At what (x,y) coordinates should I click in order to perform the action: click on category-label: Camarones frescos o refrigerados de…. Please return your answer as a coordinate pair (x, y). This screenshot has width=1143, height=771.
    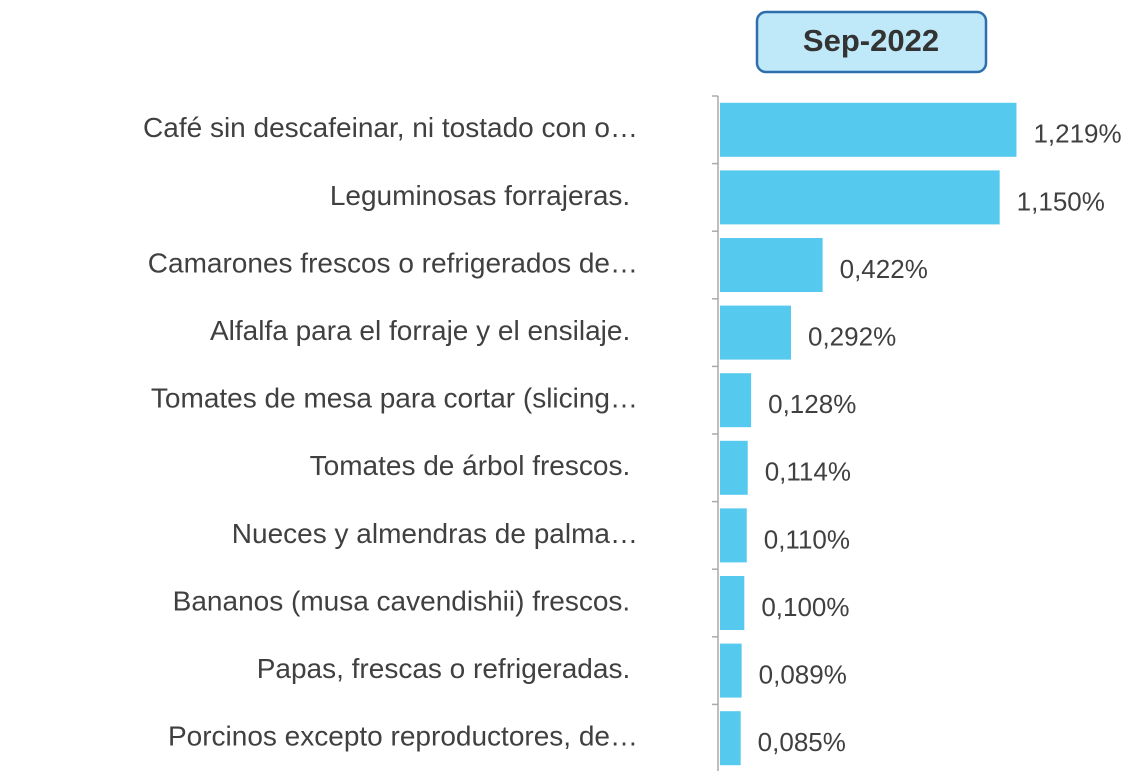
    Looking at the image, I should click on (393, 262).